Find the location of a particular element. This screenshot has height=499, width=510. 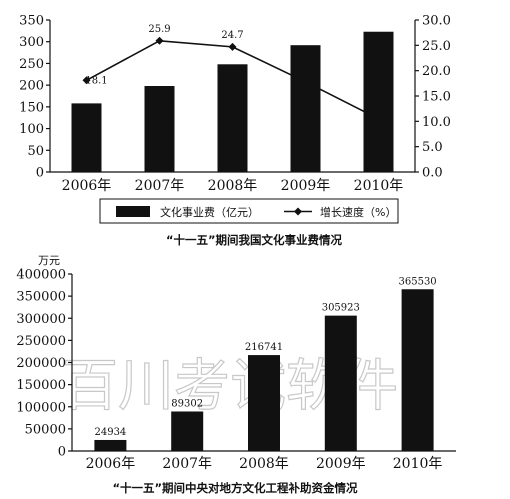

chart1-left-ticks: 0 50 100 150 200 250 300 350 is located at coordinates (34, 97).